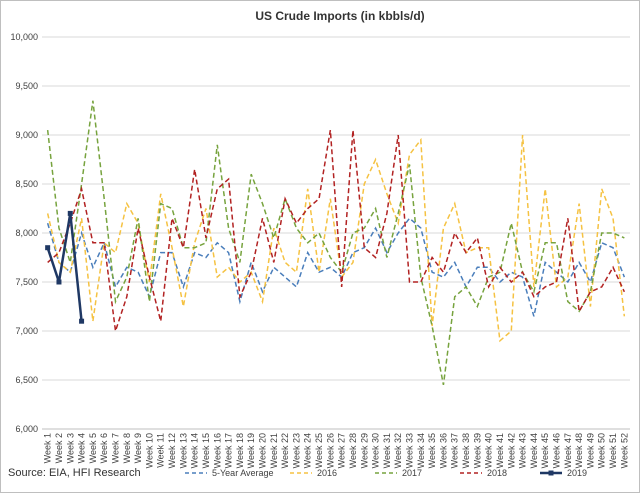  What do you see at coordinates (308, 450) in the screenshot?
I see `x-tick-label: Week 24` at bounding box center [308, 450].